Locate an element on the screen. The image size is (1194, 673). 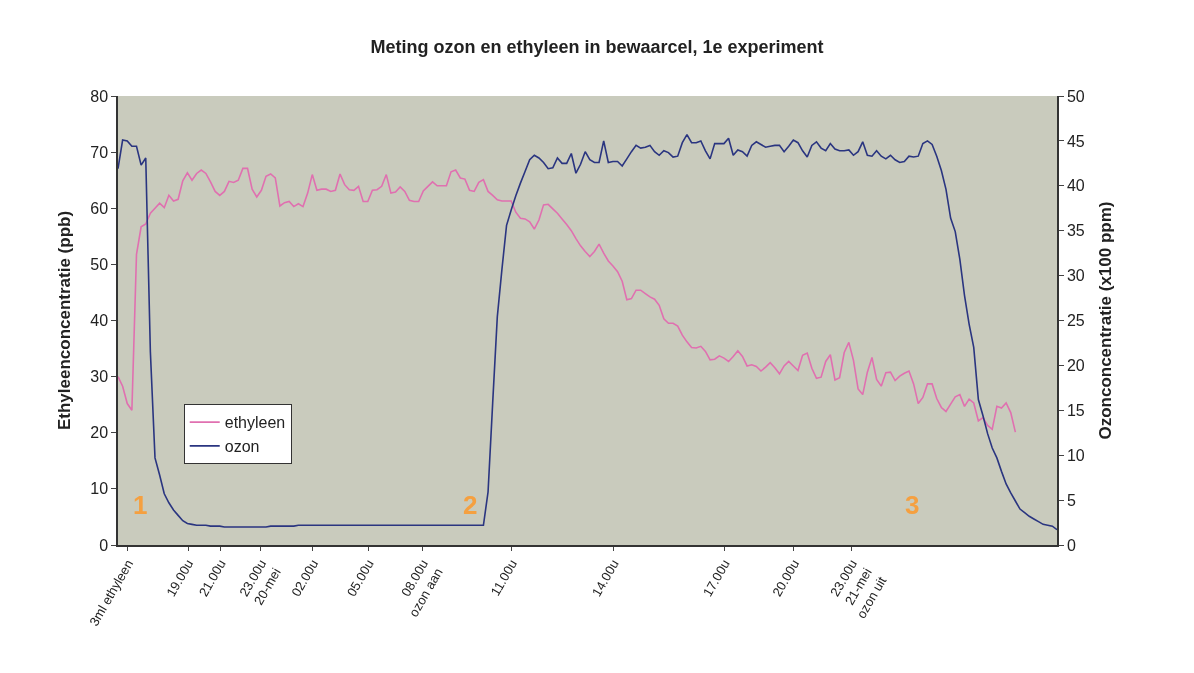
y2-tick-label: 30 is located at coordinates (1075, 276).